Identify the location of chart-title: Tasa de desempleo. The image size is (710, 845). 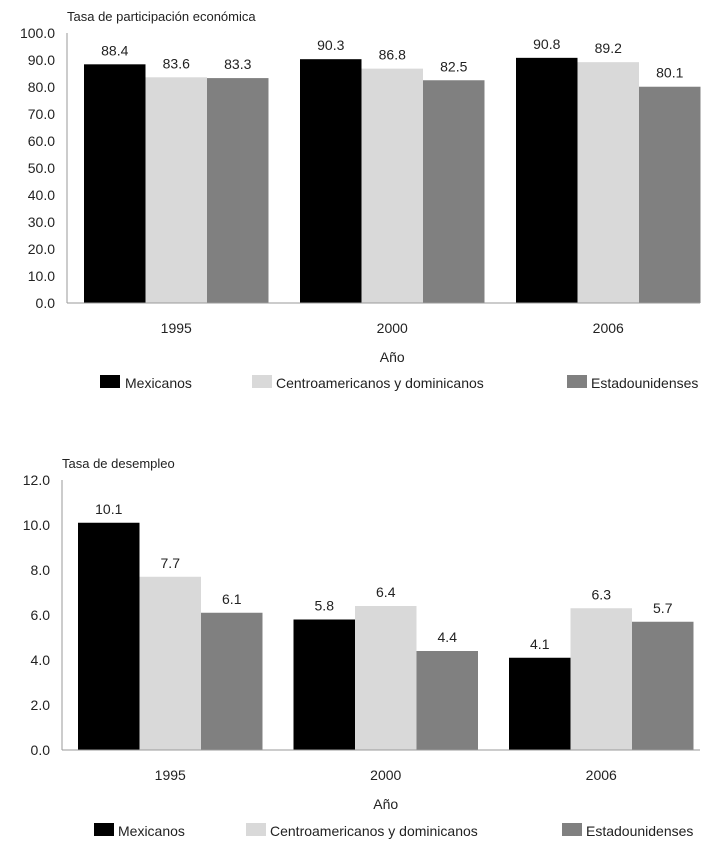
(118, 463).